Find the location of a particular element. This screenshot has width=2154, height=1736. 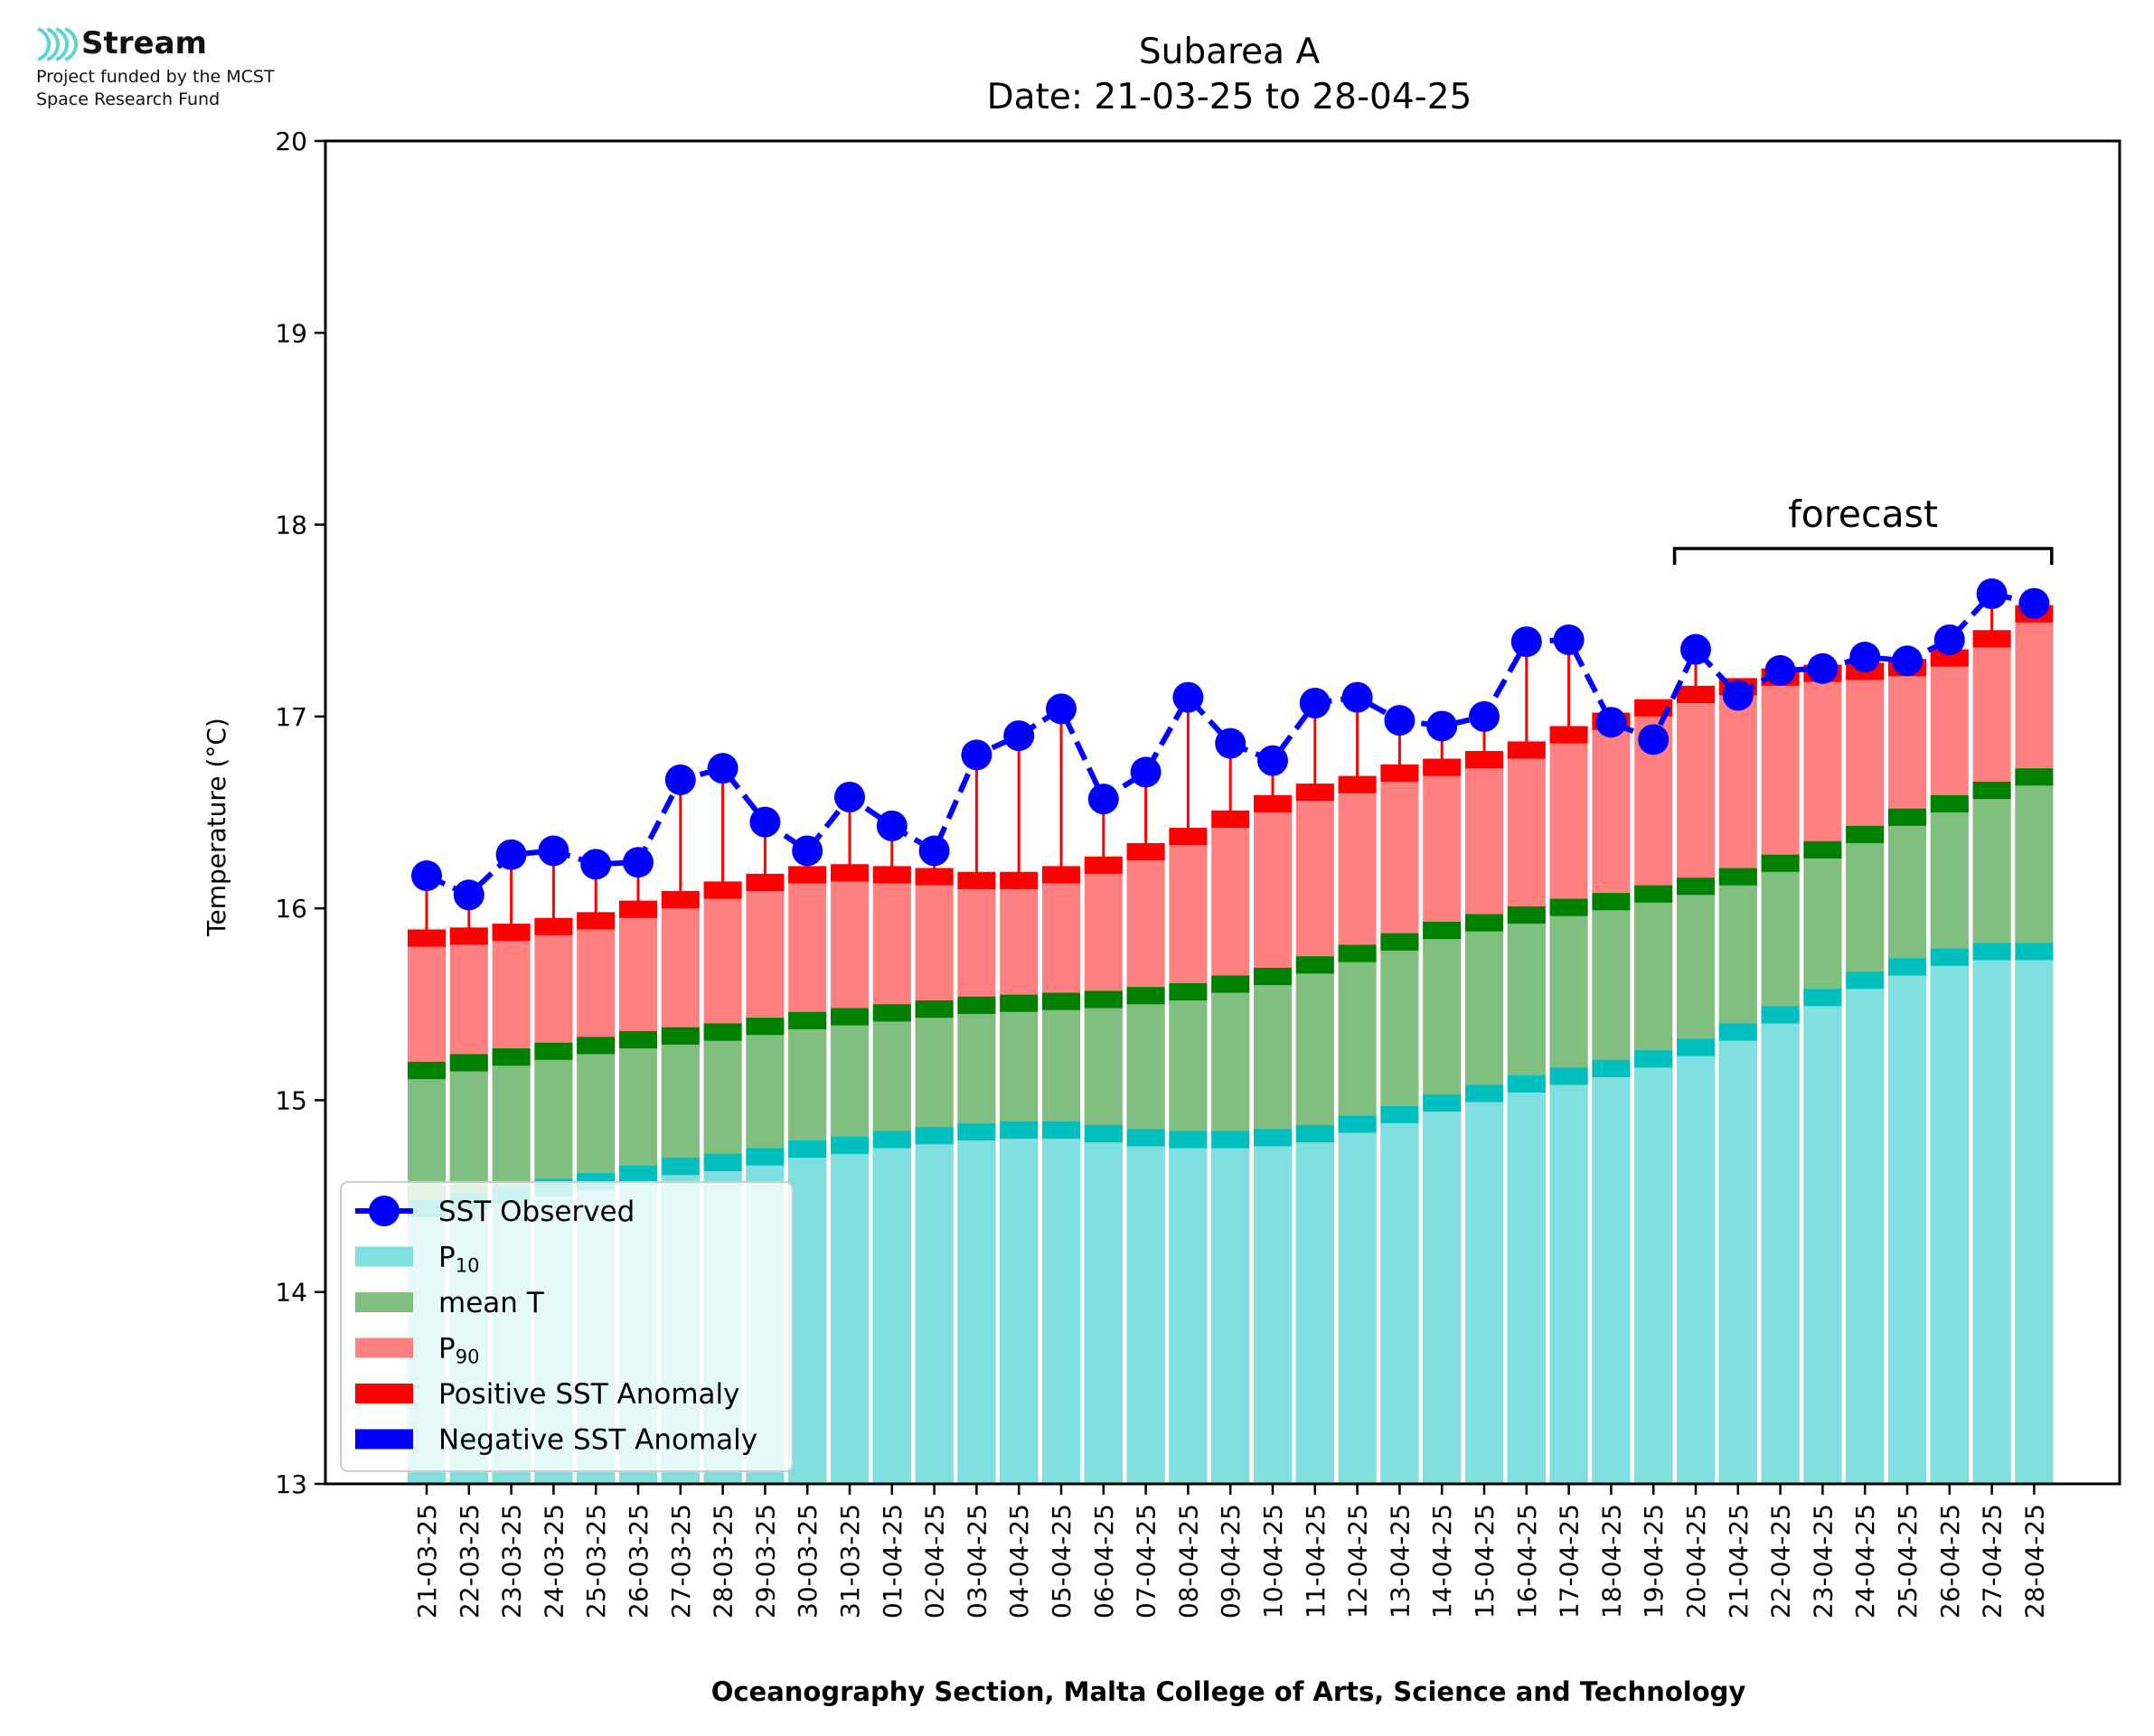

y-axis-label: Temperature (°C) is located at coordinates (216, 827).